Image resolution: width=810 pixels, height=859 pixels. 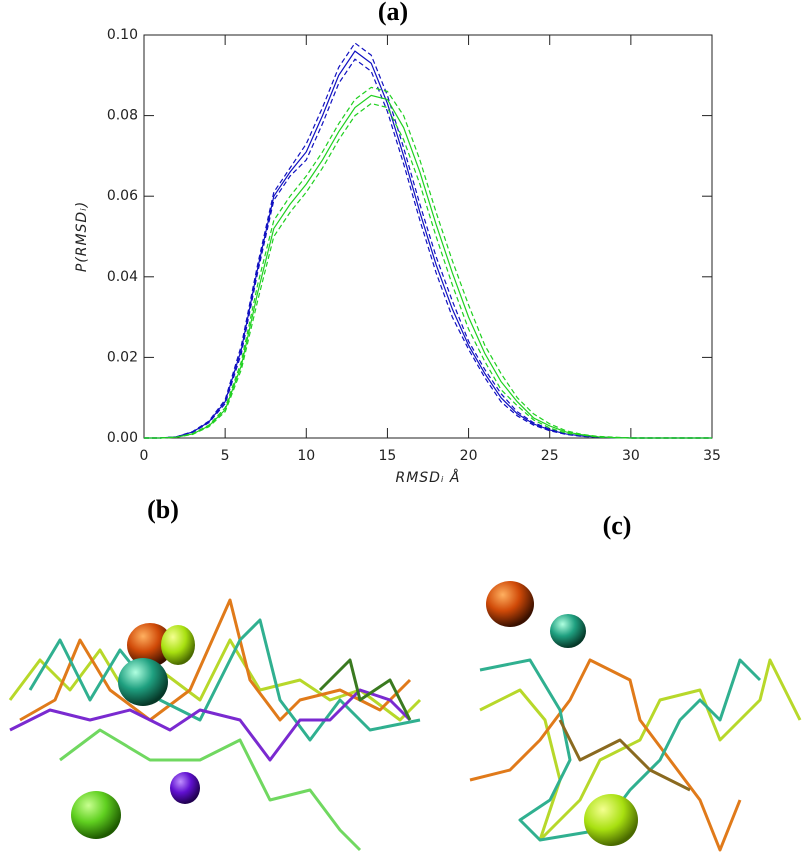 I want to click on x-tick-label: 15, so click(x=388, y=456).